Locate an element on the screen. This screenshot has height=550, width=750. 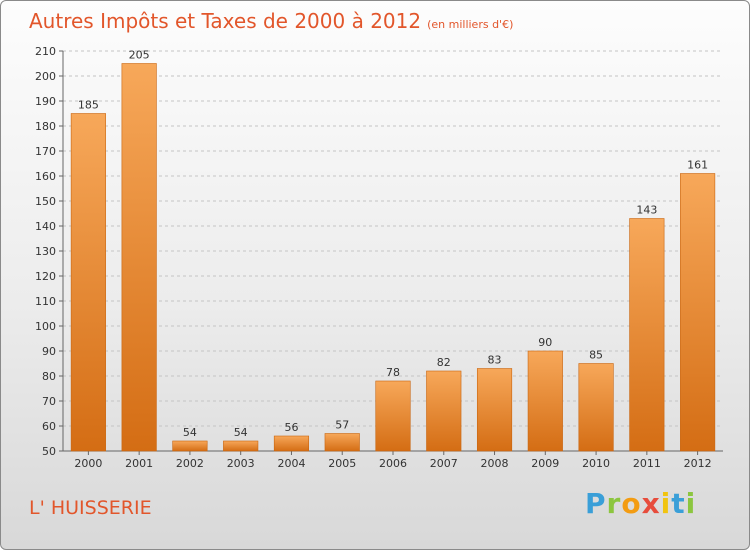
bar-2007 is located at coordinates (444, 411).